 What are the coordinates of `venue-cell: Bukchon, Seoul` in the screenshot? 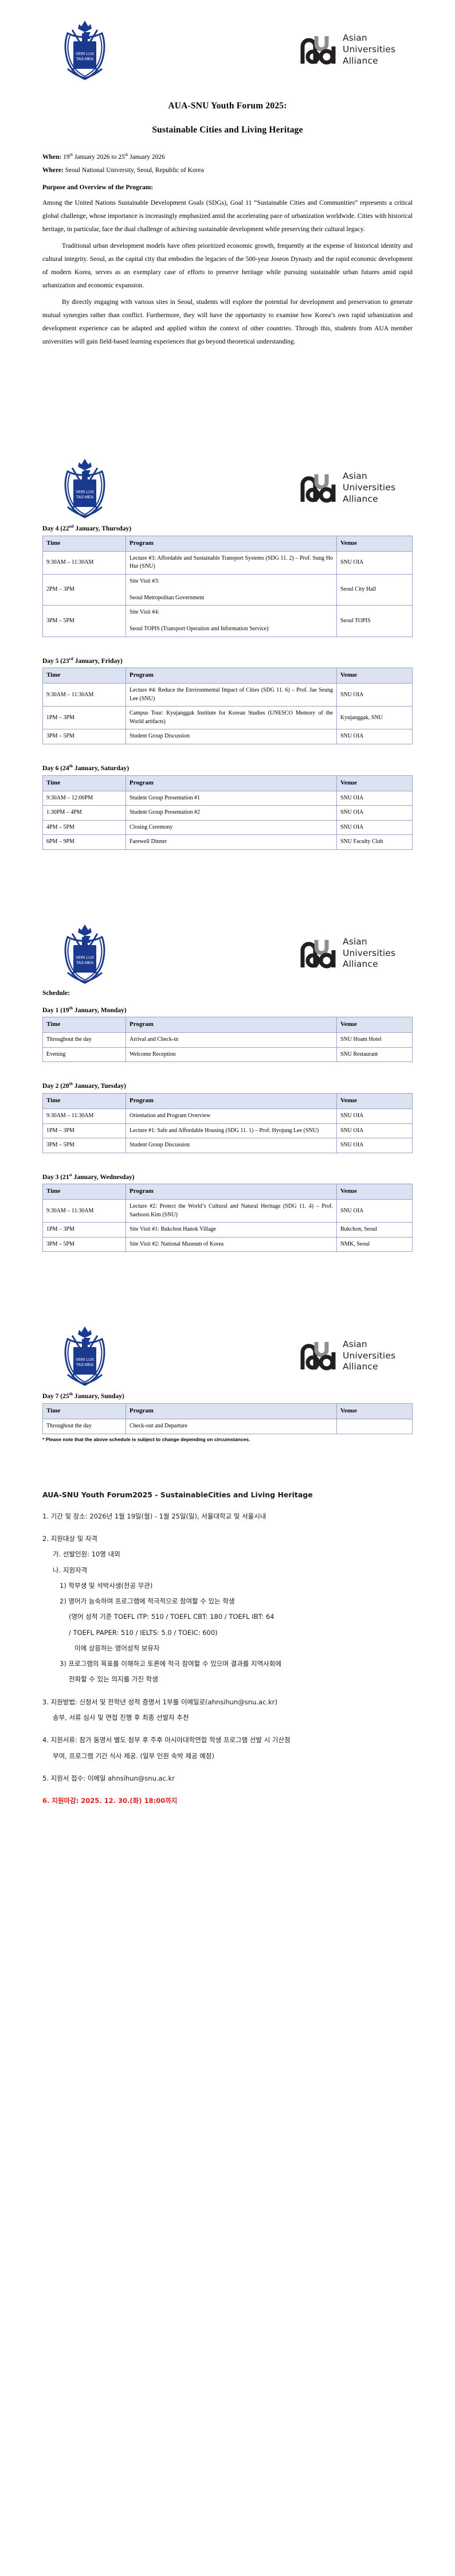 It's located at (374, 1230).